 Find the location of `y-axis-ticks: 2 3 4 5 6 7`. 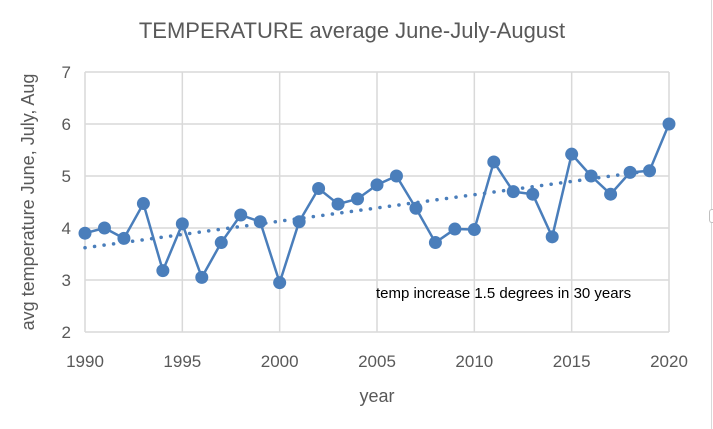

y-axis-ticks: 2 3 4 5 6 7 is located at coordinates (66, 202).